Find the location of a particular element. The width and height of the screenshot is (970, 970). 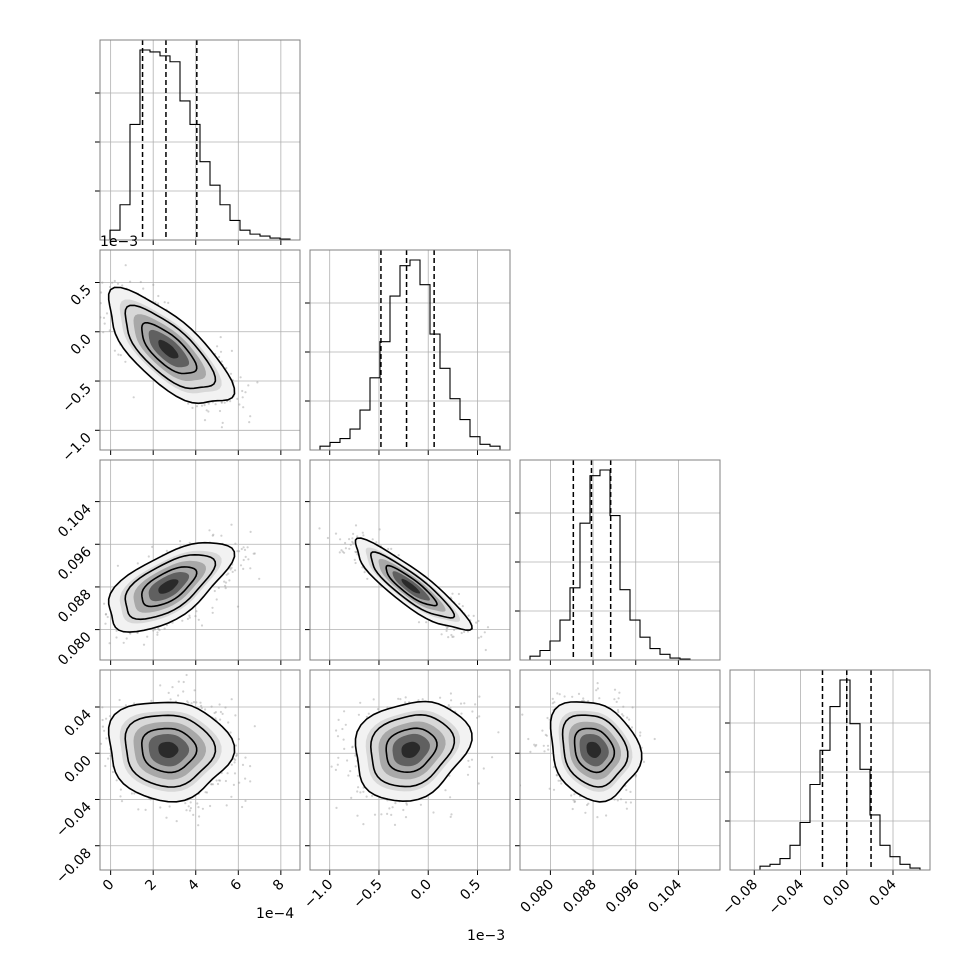

x-tick-label-p0: 4 is located at coordinates (194, 885).